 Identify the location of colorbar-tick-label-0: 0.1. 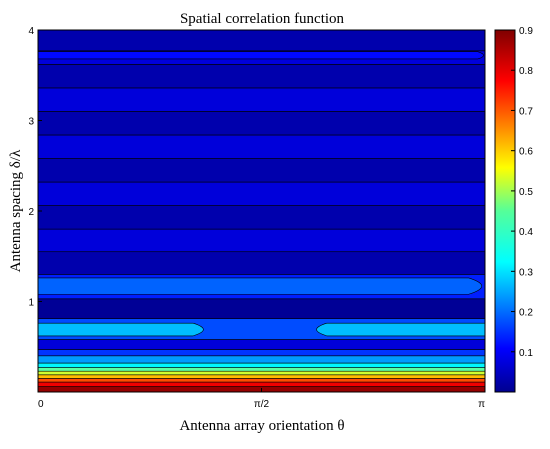
(526, 353).